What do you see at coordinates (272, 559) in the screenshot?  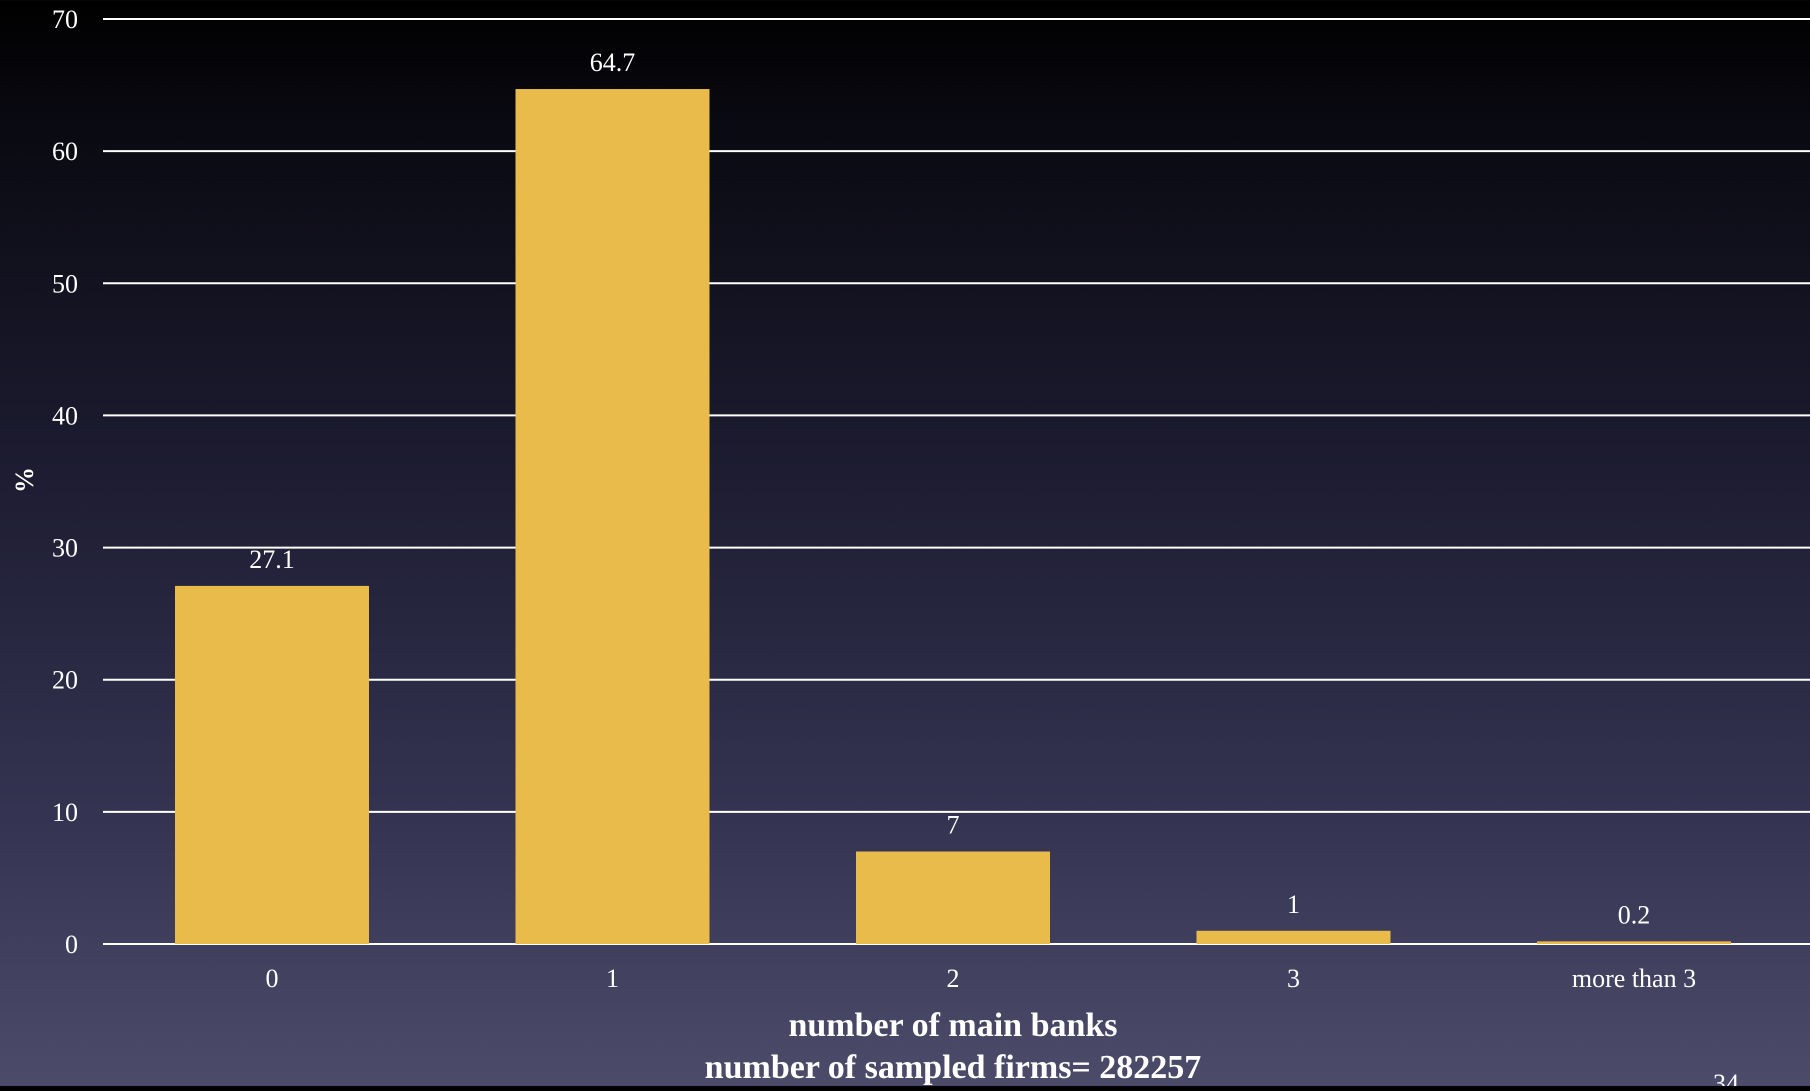 I see `data-label: 27.1` at bounding box center [272, 559].